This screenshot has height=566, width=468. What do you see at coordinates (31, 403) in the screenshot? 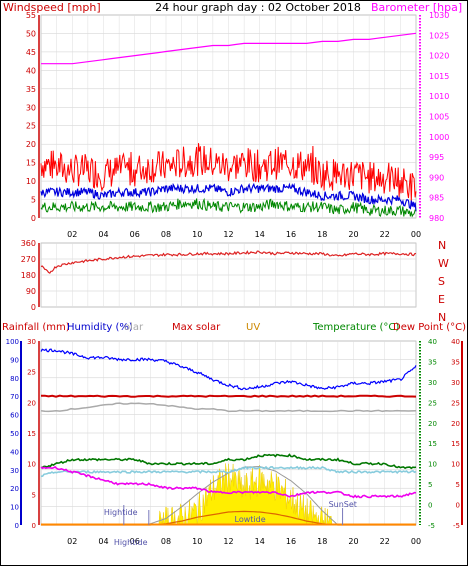
I see `rain-tick-label: 20` at bounding box center [31, 403].